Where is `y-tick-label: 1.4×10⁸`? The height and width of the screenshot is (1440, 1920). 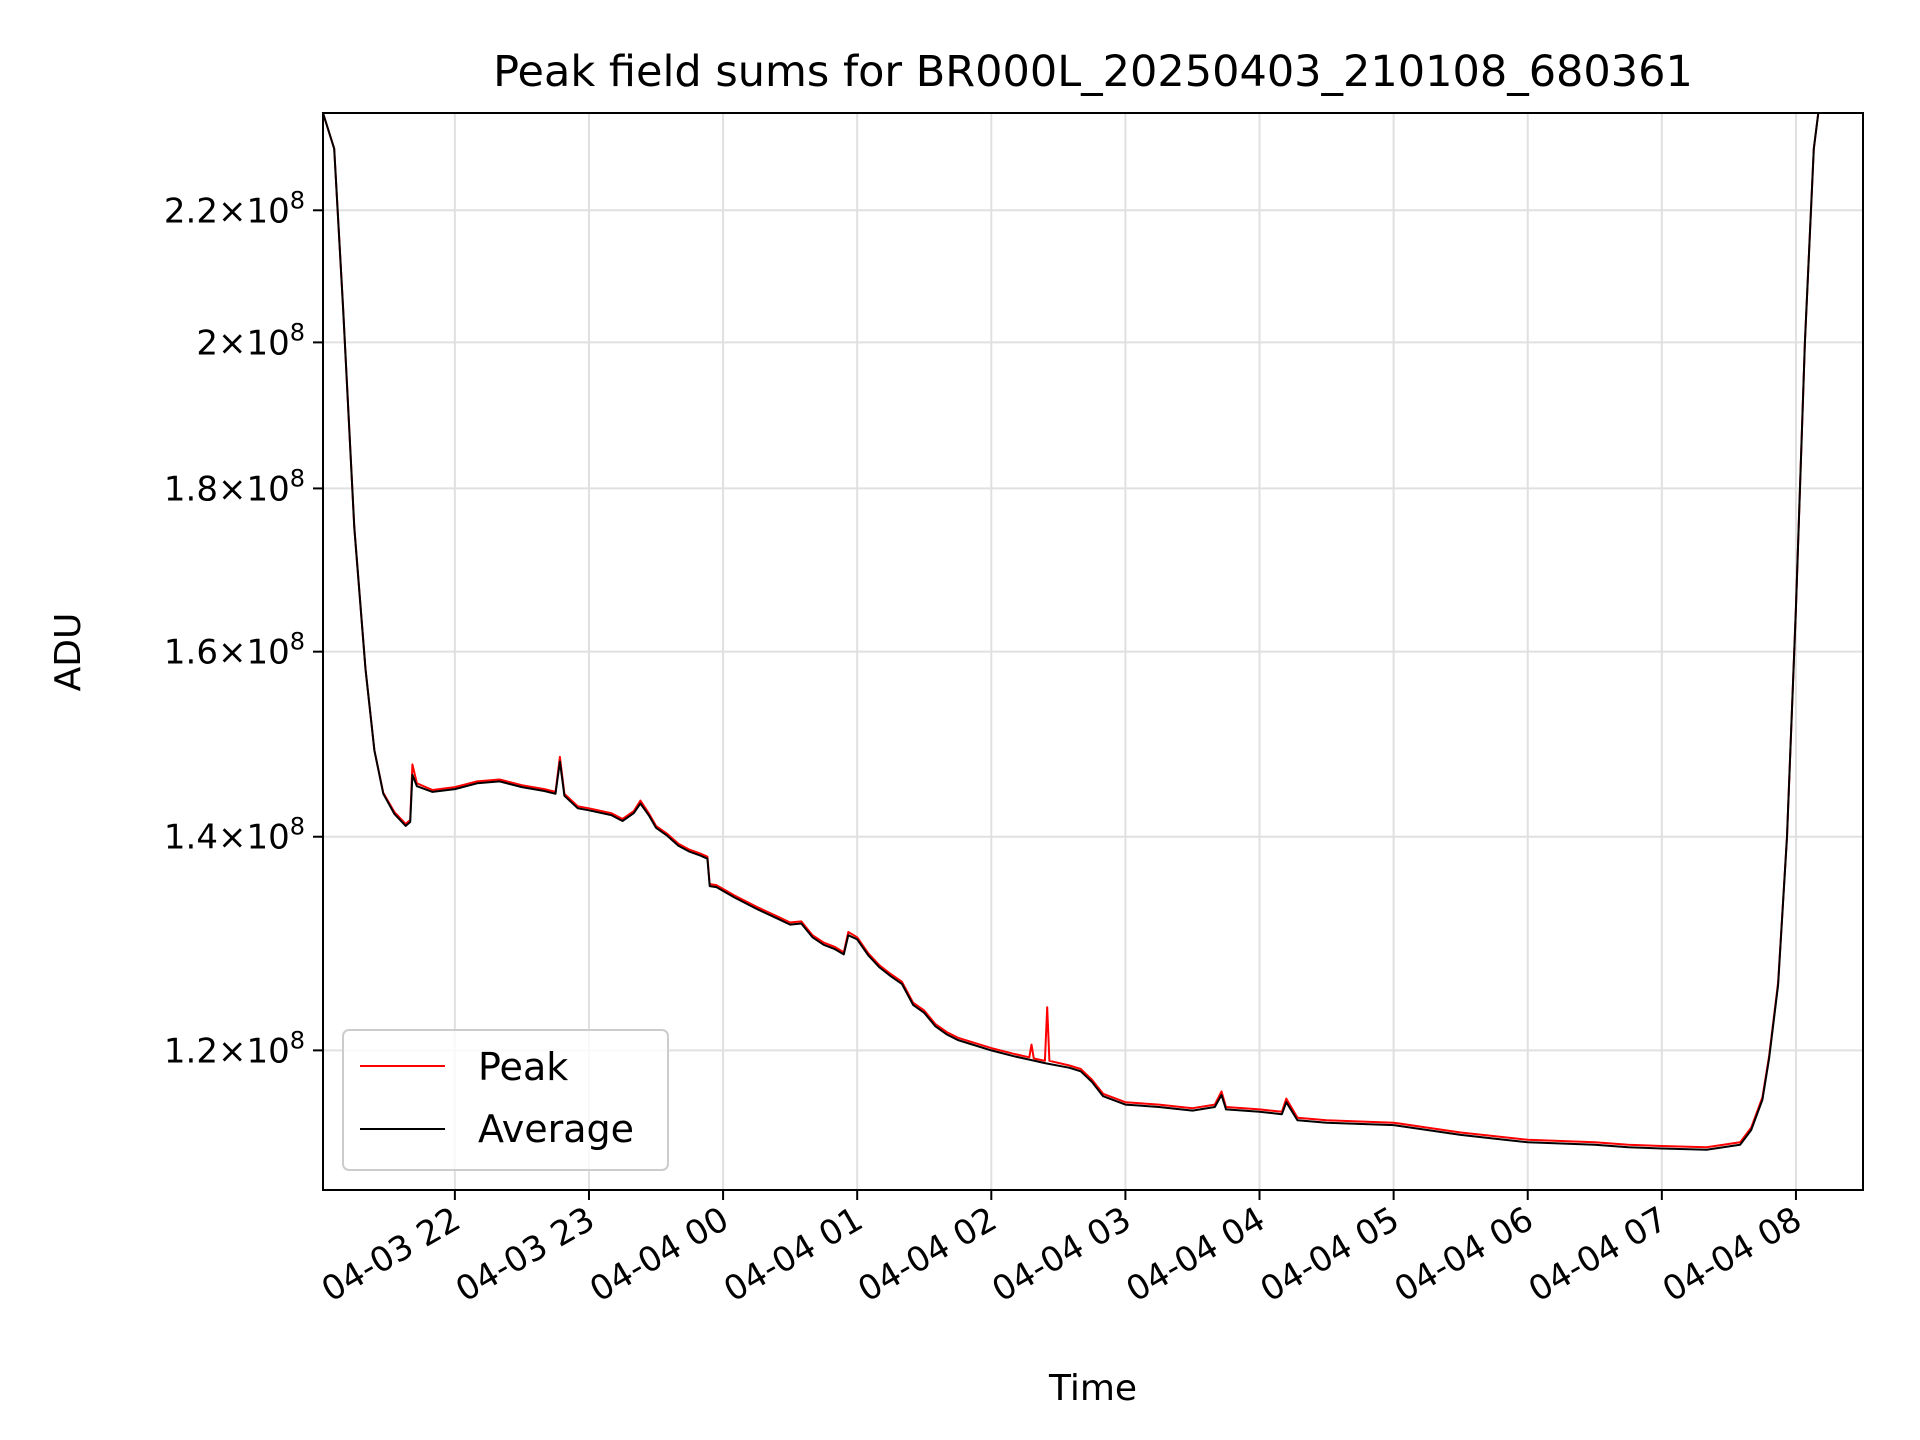
y-tick-label: 1.4×10⁸ is located at coordinates (234, 835).